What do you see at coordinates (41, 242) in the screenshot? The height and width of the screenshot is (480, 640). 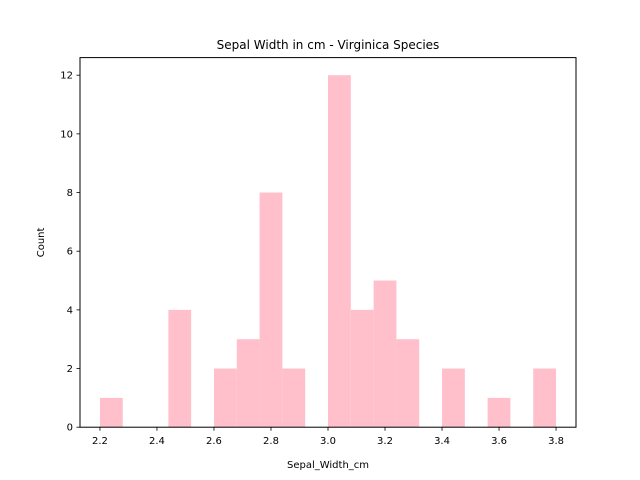 I see `y-axis-label: Count` at bounding box center [41, 242].